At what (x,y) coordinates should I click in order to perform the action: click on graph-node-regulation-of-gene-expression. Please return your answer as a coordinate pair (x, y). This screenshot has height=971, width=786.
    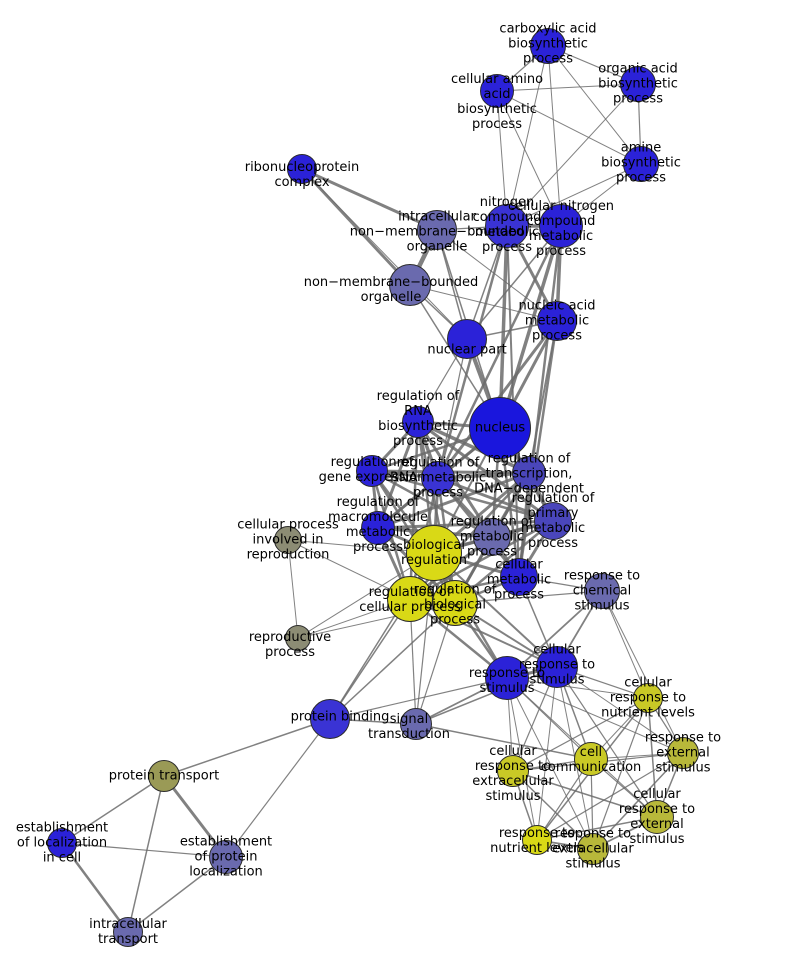
    Looking at the image, I should click on (372, 471).